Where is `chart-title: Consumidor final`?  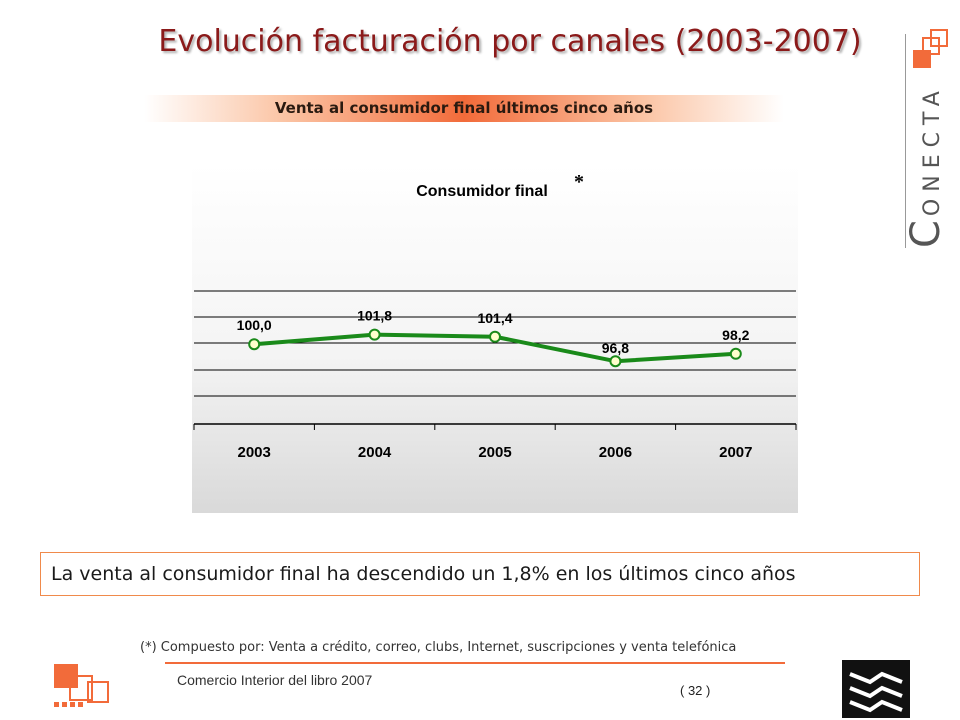 chart-title: Consumidor final is located at coordinates (482, 191).